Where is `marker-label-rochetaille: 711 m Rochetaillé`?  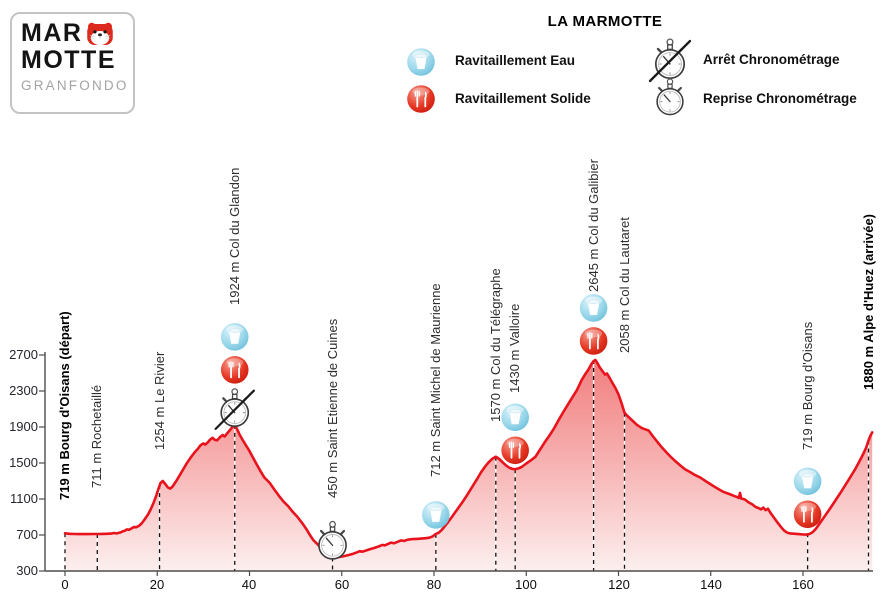 marker-label-rochetaille: 711 m Rochetaillé is located at coordinates (96, 436).